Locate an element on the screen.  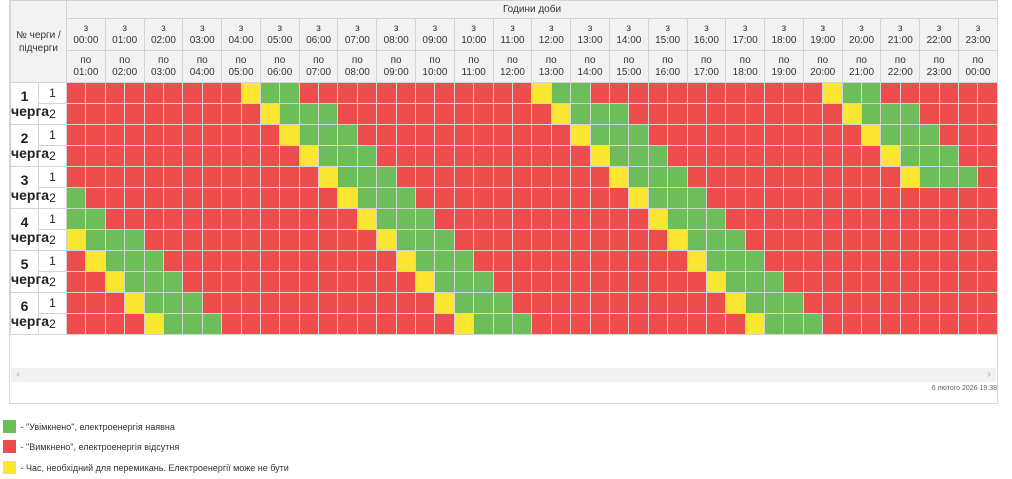
scroll-right-icon: › is located at coordinates (989, 374).